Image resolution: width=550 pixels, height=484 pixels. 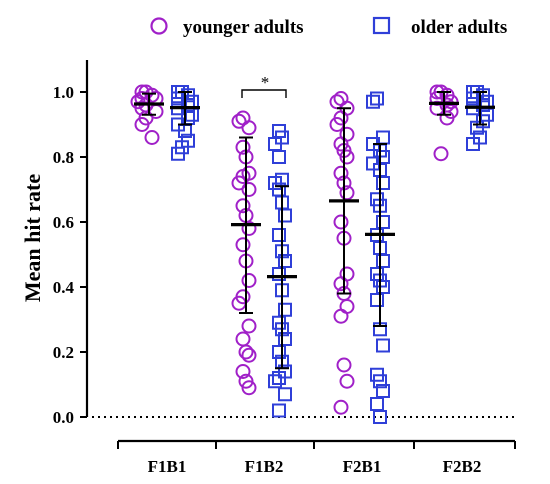 What do you see at coordinates (243, 27) in the screenshot?
I see `legend-label-younger-adults: younger adults` at bounding box center [243, 27].